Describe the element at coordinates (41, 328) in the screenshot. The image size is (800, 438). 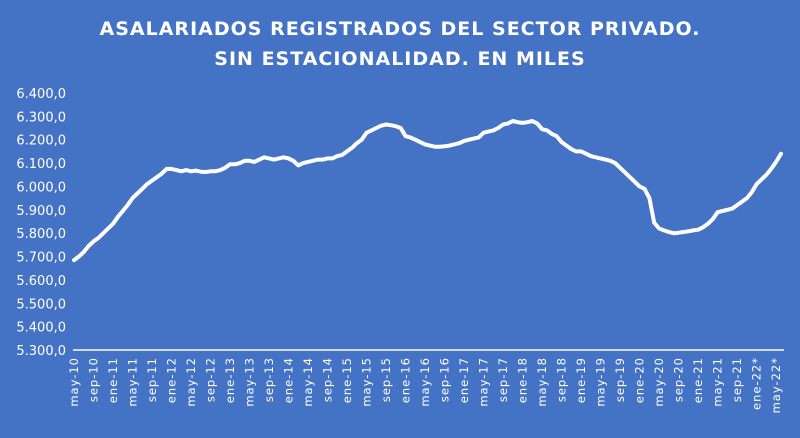
I see `y-tick-label: 5.400,0` at that location.